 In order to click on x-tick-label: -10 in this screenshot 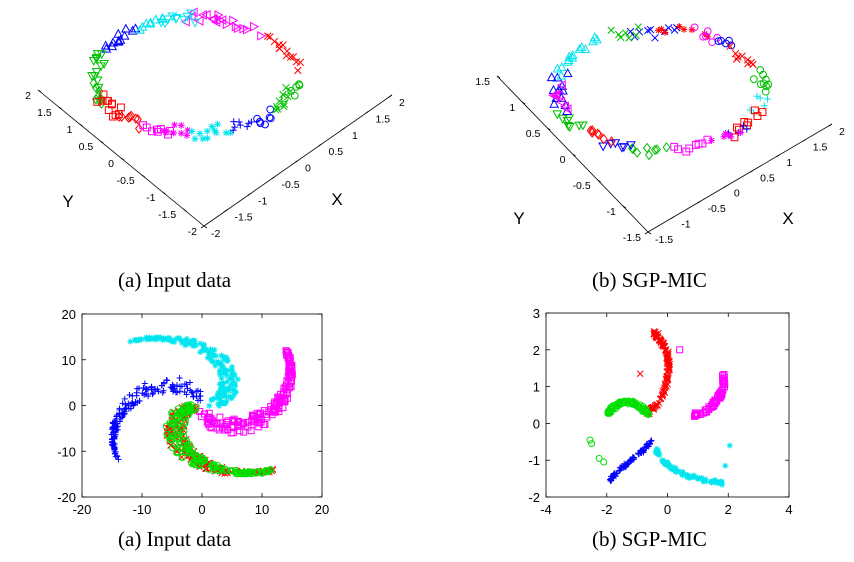, I will do `click(142, 509)`.